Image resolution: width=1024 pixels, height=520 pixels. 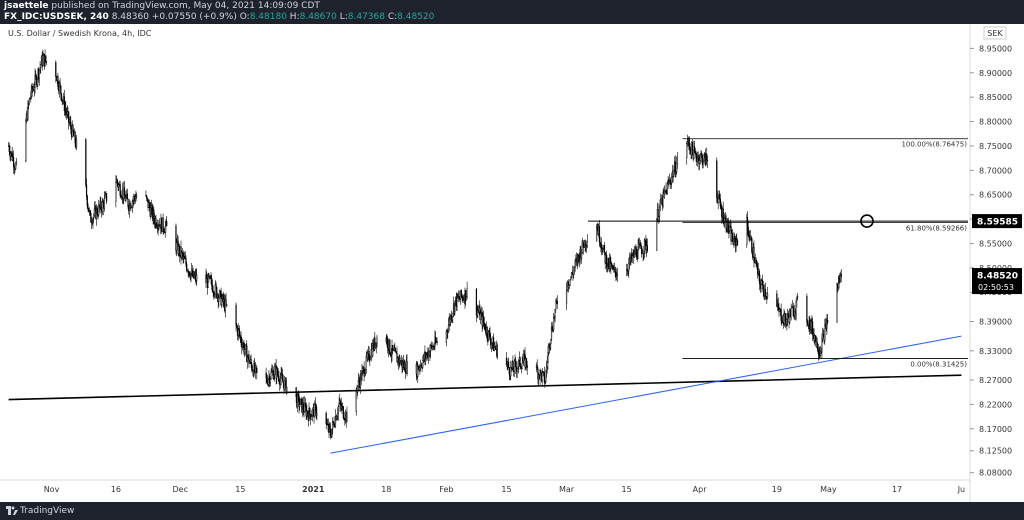 What do you see at coordinates (995, 146) in the screenshot?
I see `y-tick-label: 8.75000` at bounding box center [995, 146].